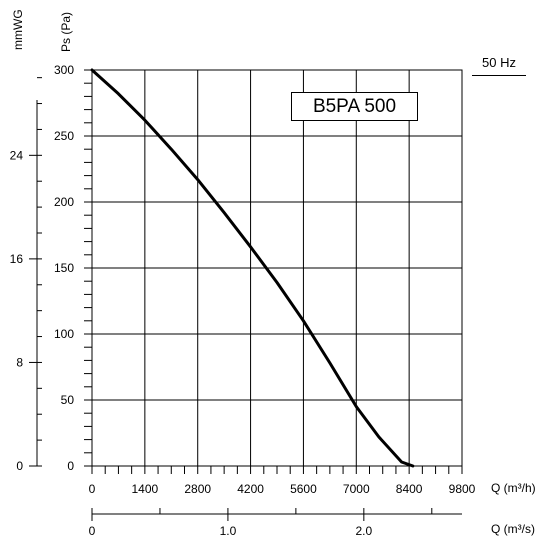  What do you see at coordinates (26, 275) in the screenshot?
I see `mmwg-axis: 0 8 16 24` at bounding box center [26, 275].